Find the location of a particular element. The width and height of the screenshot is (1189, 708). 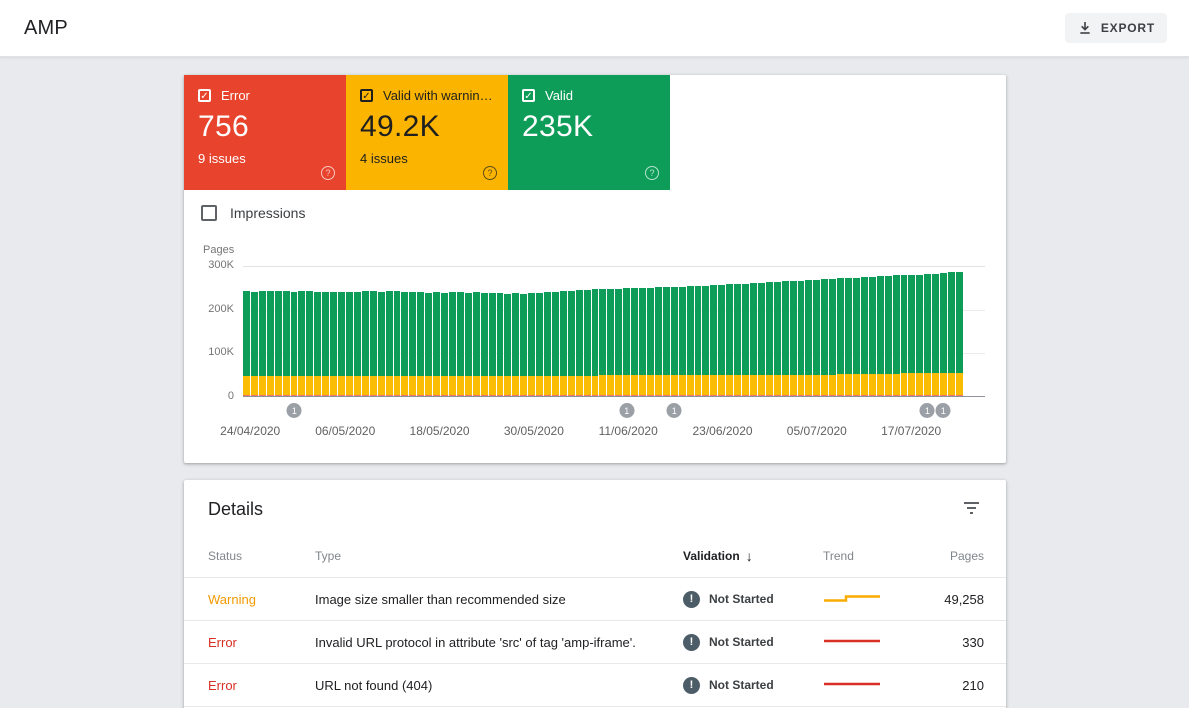

column-header-validation: Validation ↓ is located at coordinates (718, 555).